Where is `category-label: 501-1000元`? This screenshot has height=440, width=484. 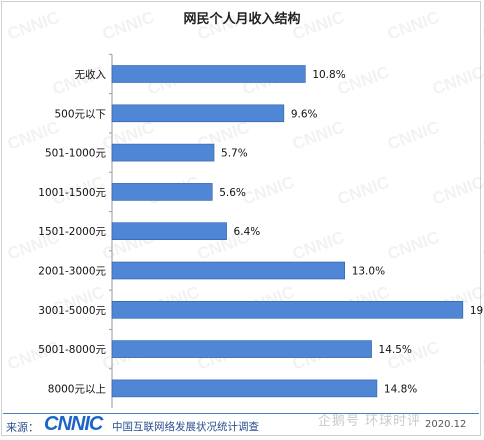 category-label: 501-1000元 is located at coordinates (76, 154).